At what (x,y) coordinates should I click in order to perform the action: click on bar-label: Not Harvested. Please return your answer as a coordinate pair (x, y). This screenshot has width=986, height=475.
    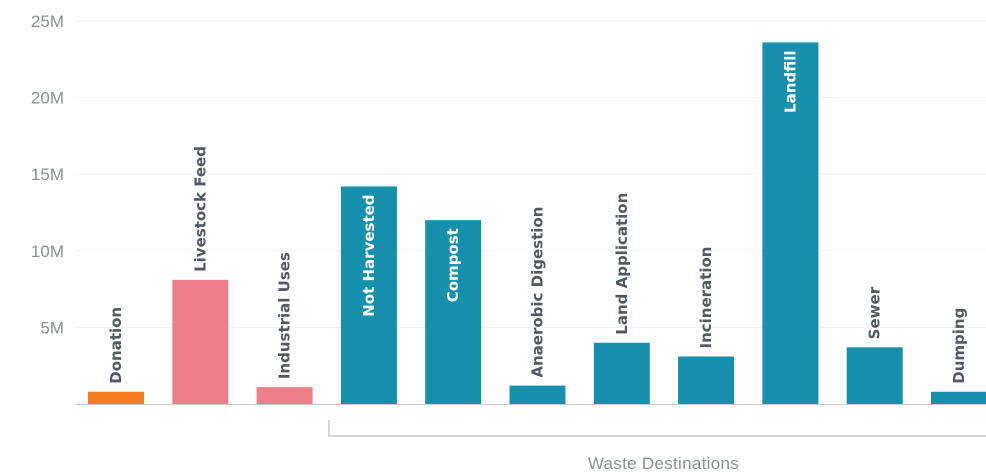
    Looking at the image, I should click on (369, 255).